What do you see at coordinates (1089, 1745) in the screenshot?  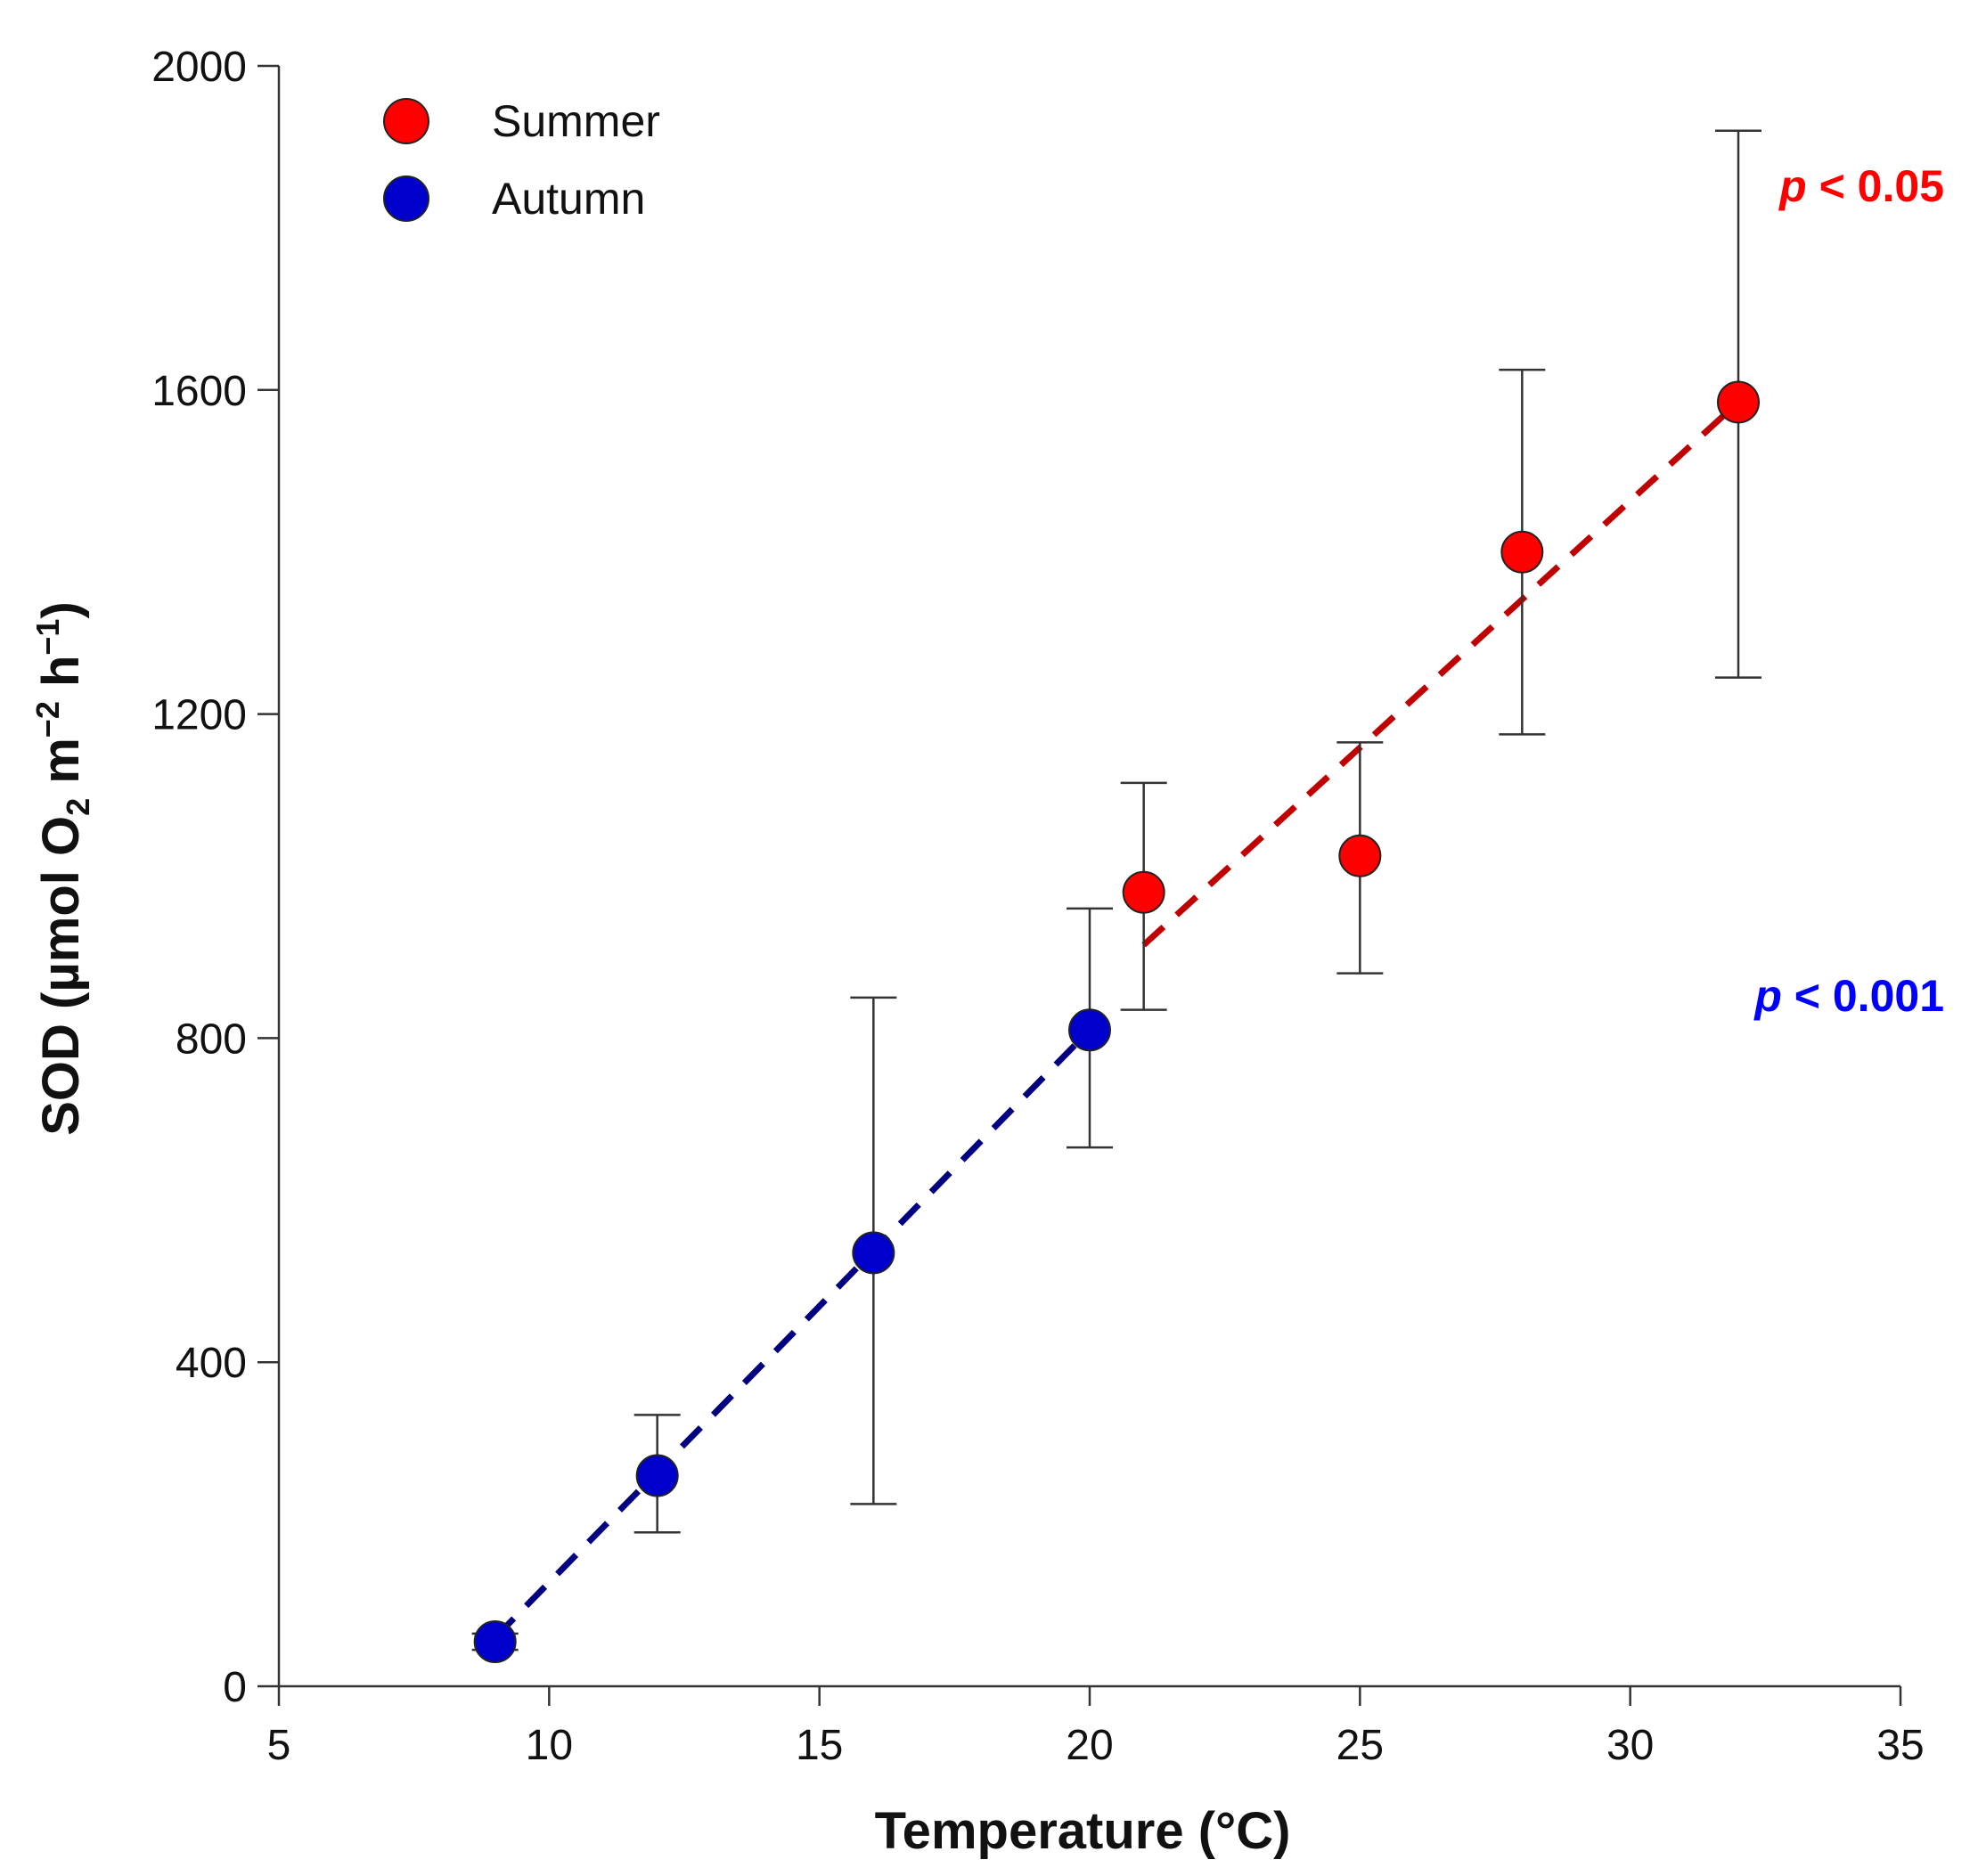 I see `x-tick-label: 20` at bounding box center [1089, 1745].